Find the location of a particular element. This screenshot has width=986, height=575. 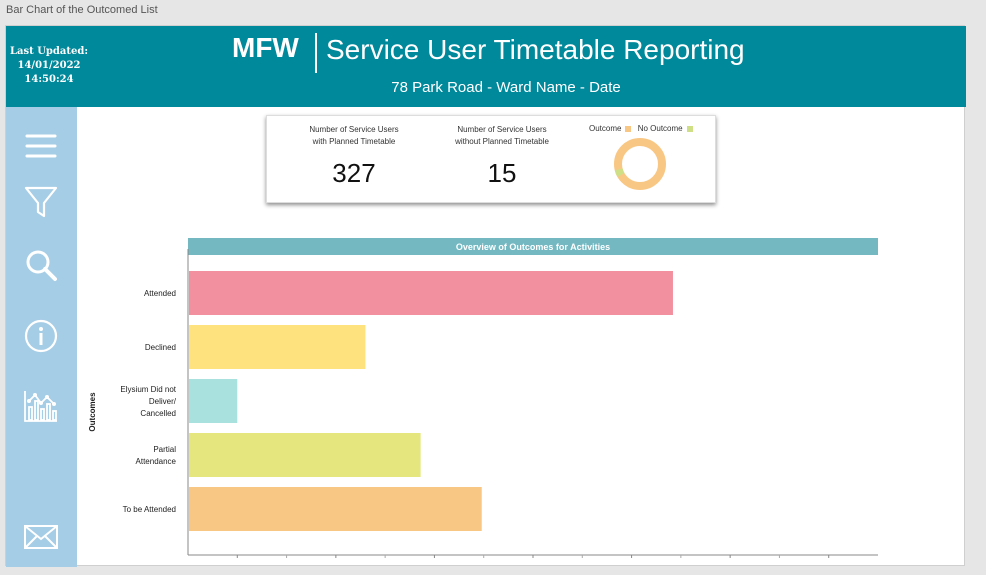

mail-icon is located at coordinates (41, 537).